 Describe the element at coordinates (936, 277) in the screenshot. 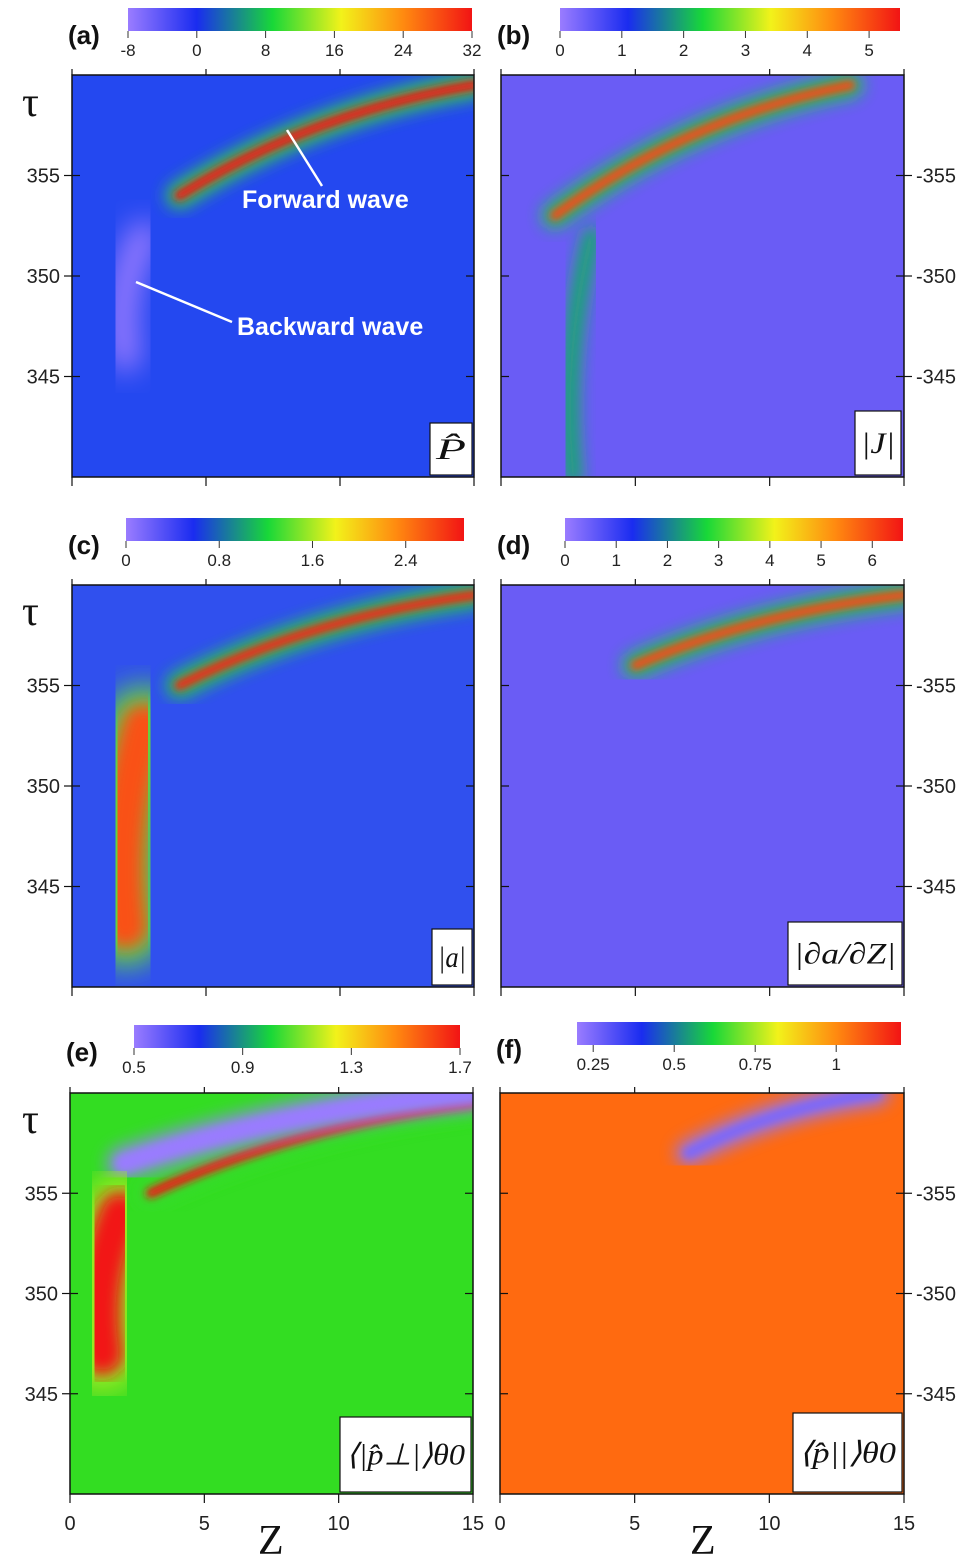

I see `ytick-label-b-350: -350` at that location.